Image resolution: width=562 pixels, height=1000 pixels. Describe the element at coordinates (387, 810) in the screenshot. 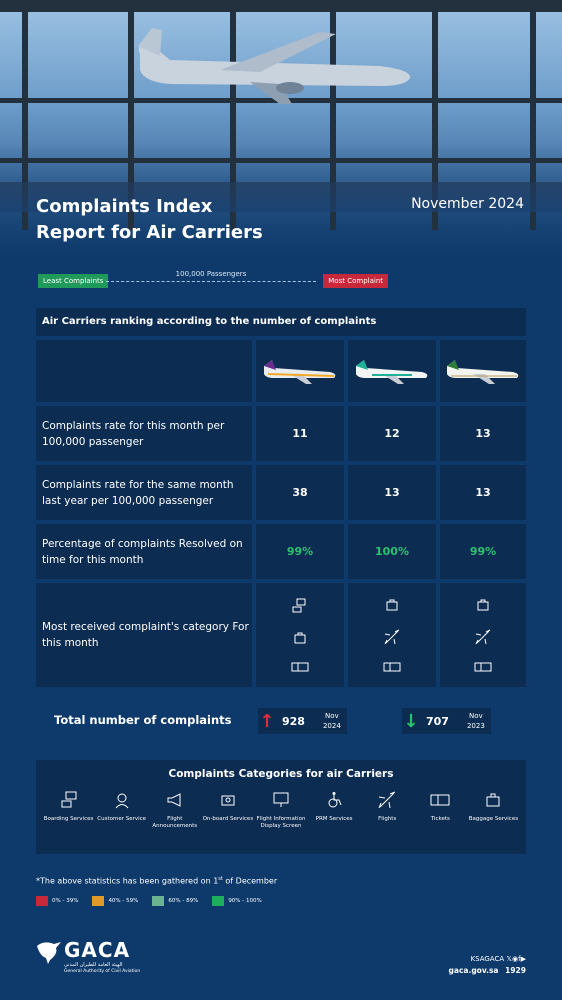

I see `category-item: Flights` at that location.